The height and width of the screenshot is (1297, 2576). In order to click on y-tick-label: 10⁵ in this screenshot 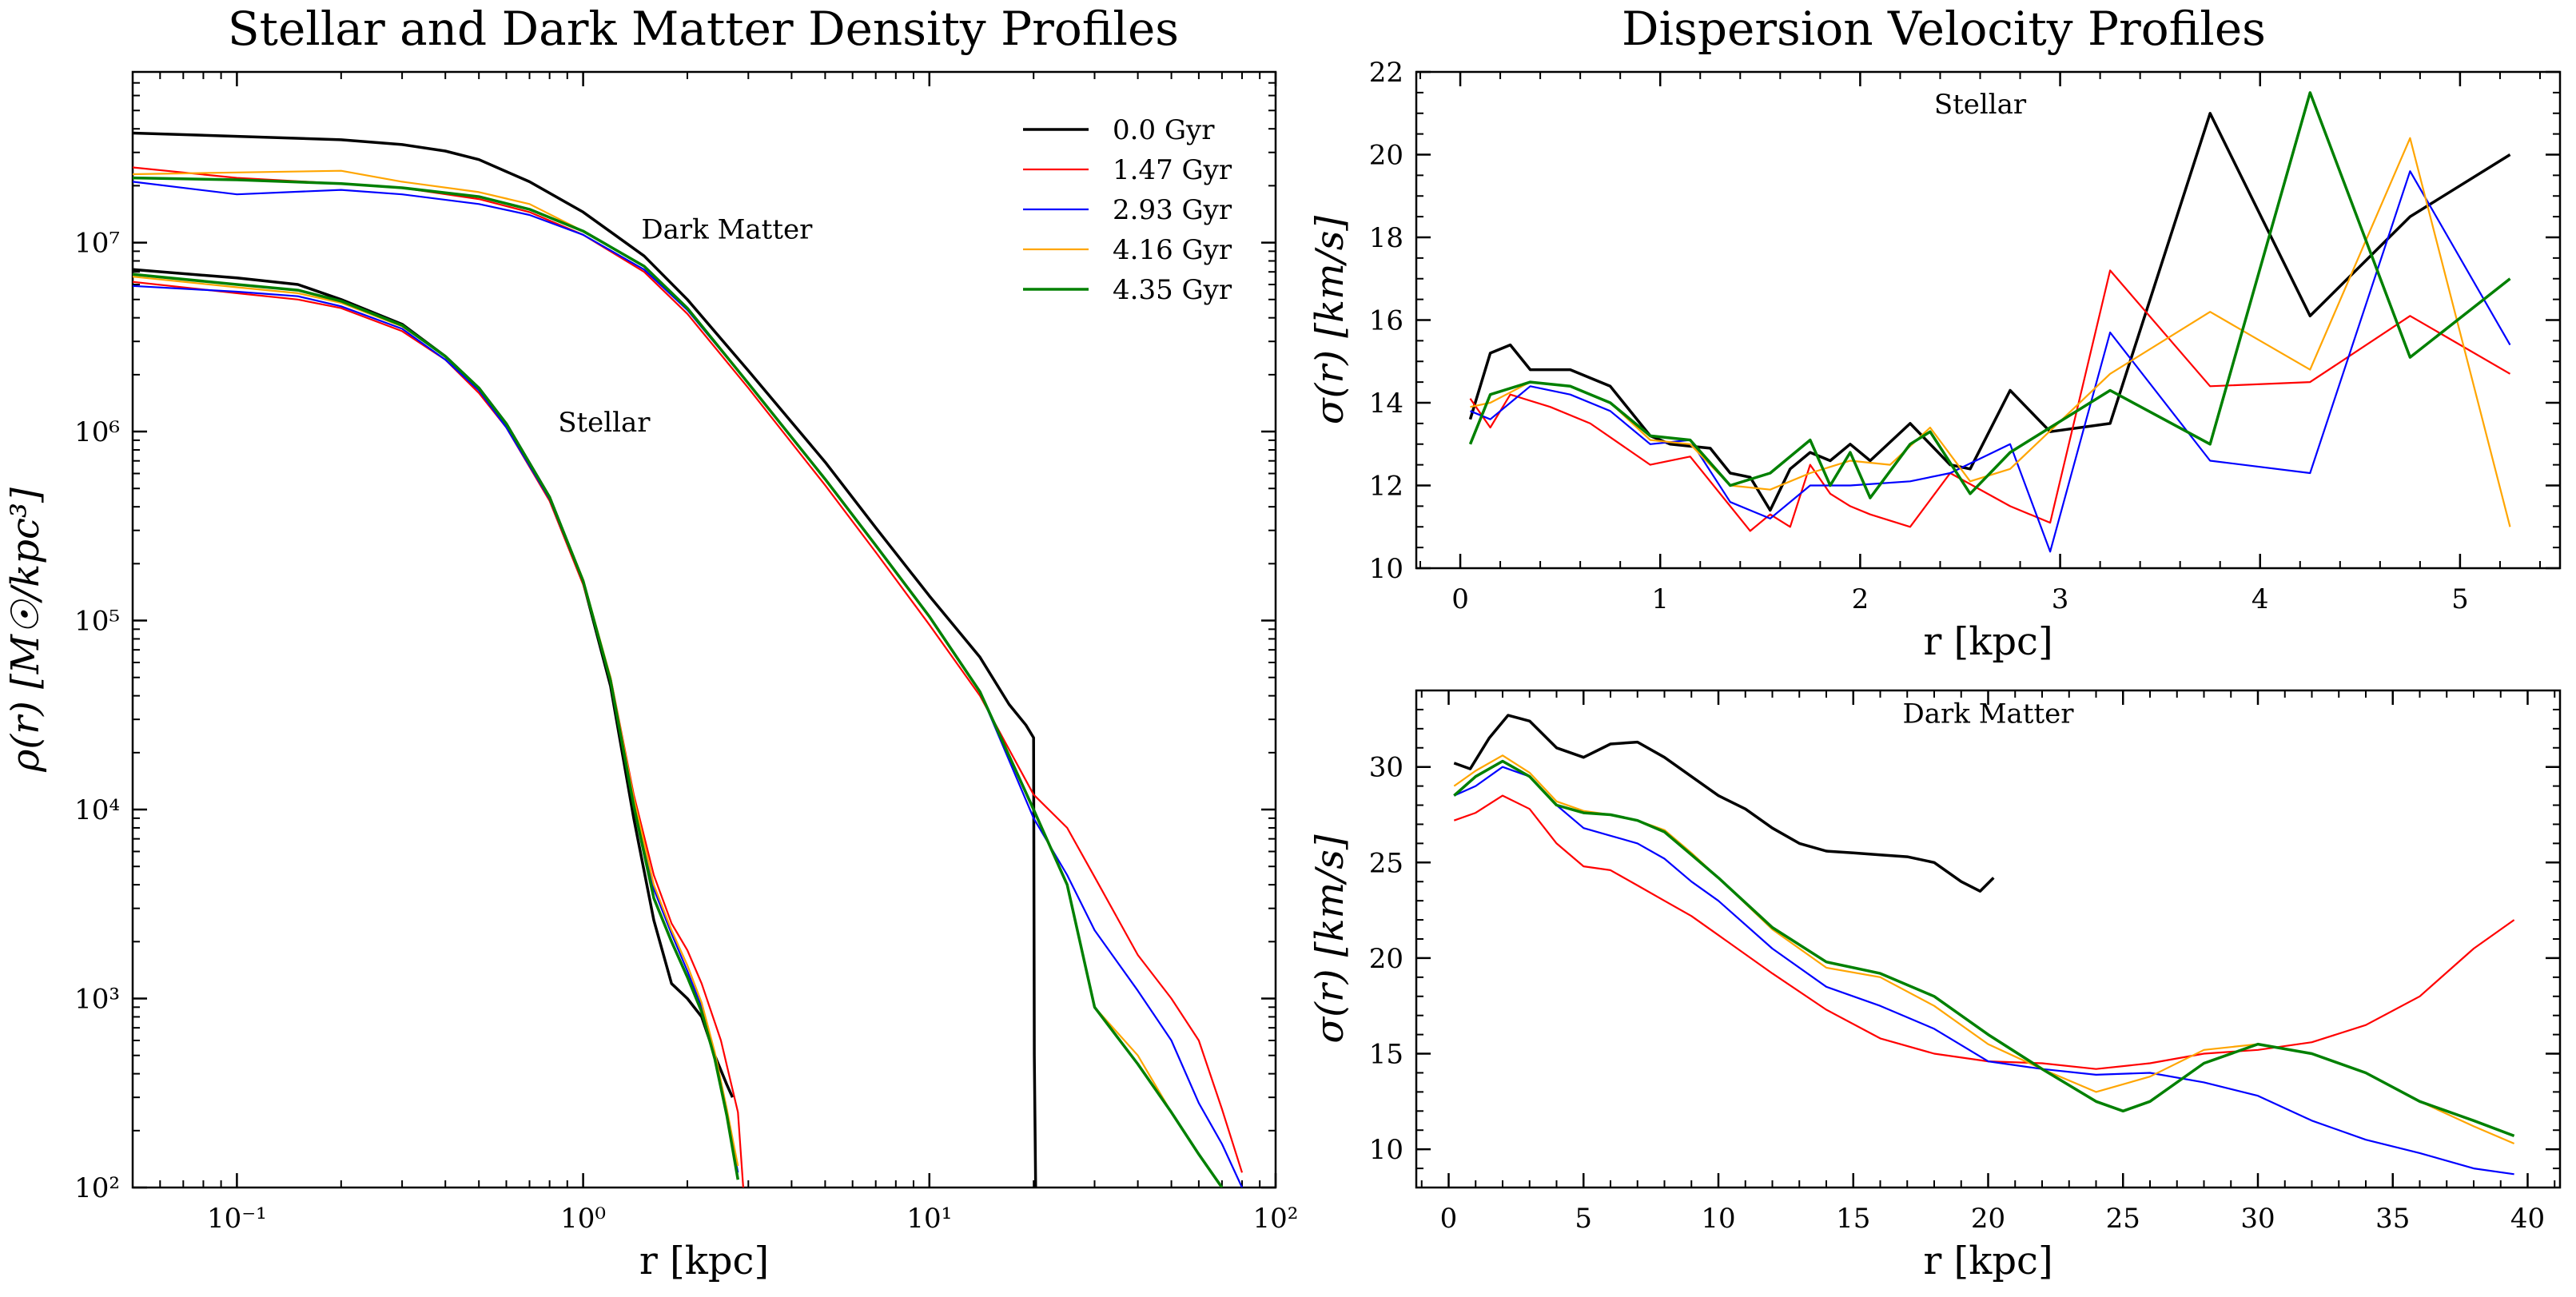, I will do `click(97, 622)`.